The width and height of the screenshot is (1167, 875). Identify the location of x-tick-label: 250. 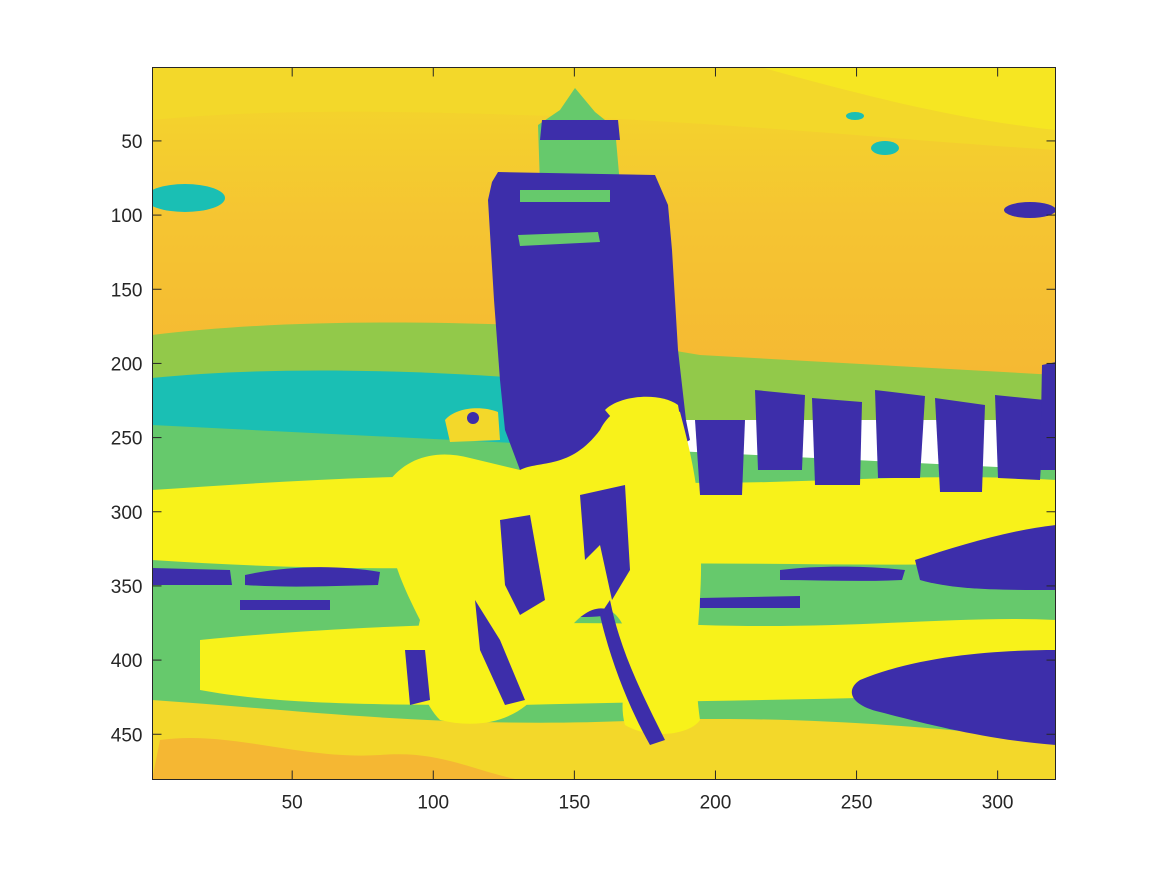
(857, 803).